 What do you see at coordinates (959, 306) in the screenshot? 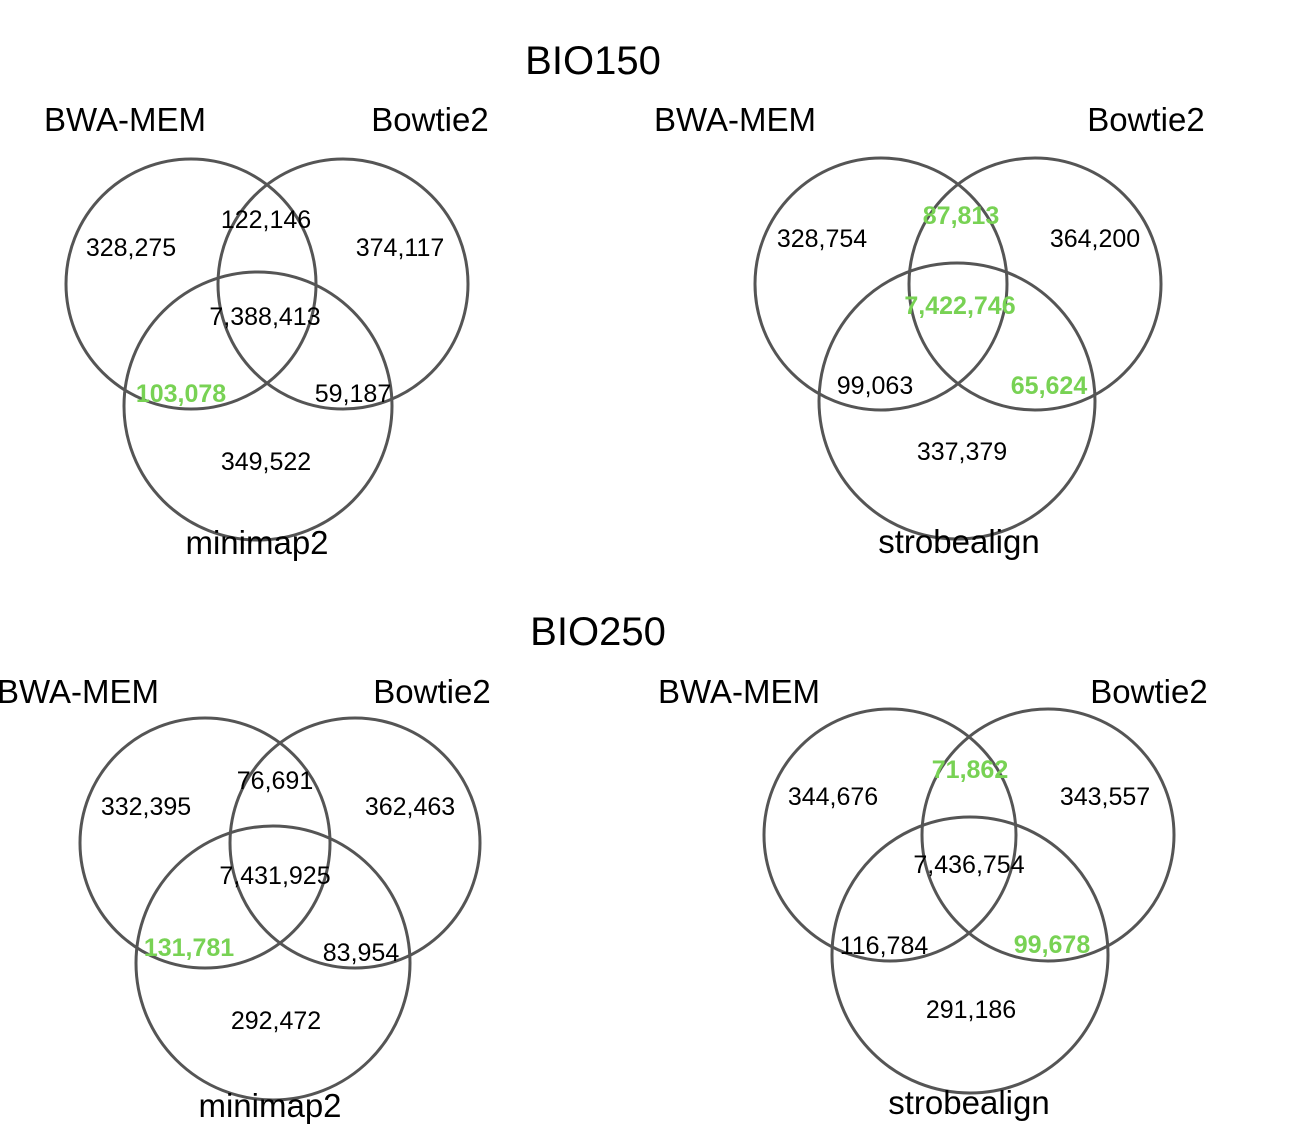
I see `region-all-three: 7,422,746` at bounding box center [959, 306].